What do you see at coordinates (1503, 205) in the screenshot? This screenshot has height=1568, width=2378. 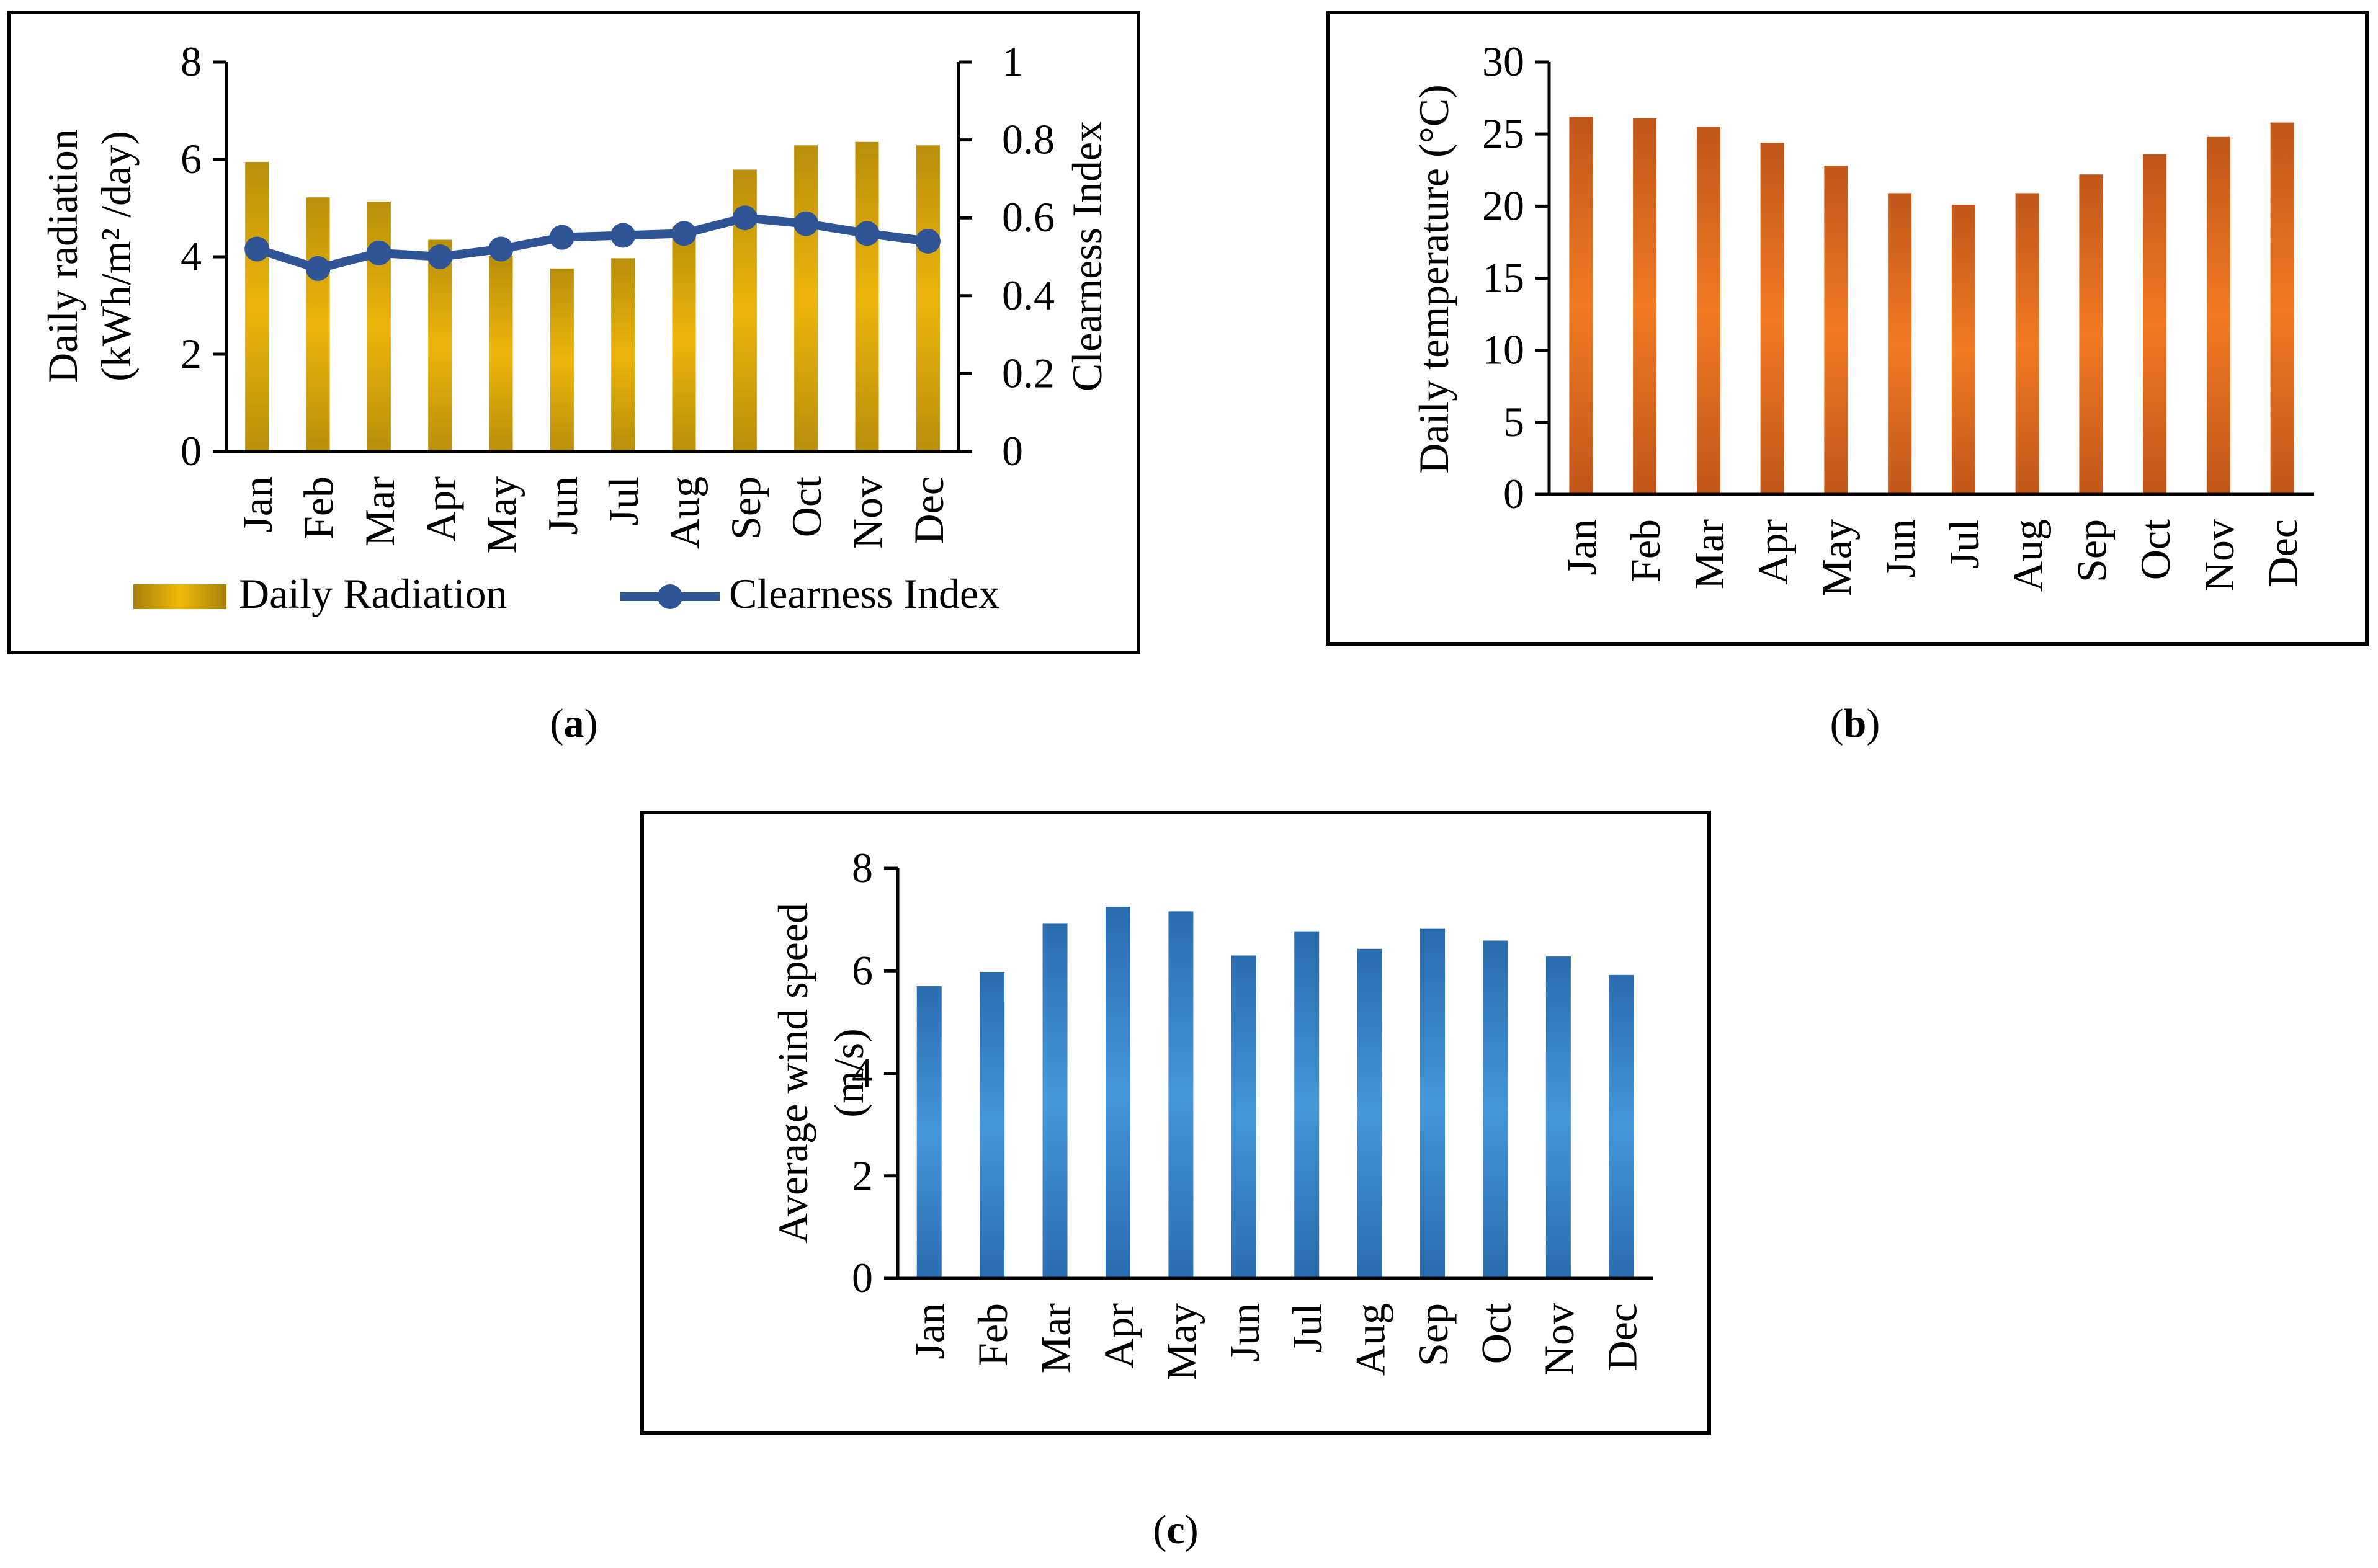 I see `y-tick-label: 20` at bounding box center [1503, 205].